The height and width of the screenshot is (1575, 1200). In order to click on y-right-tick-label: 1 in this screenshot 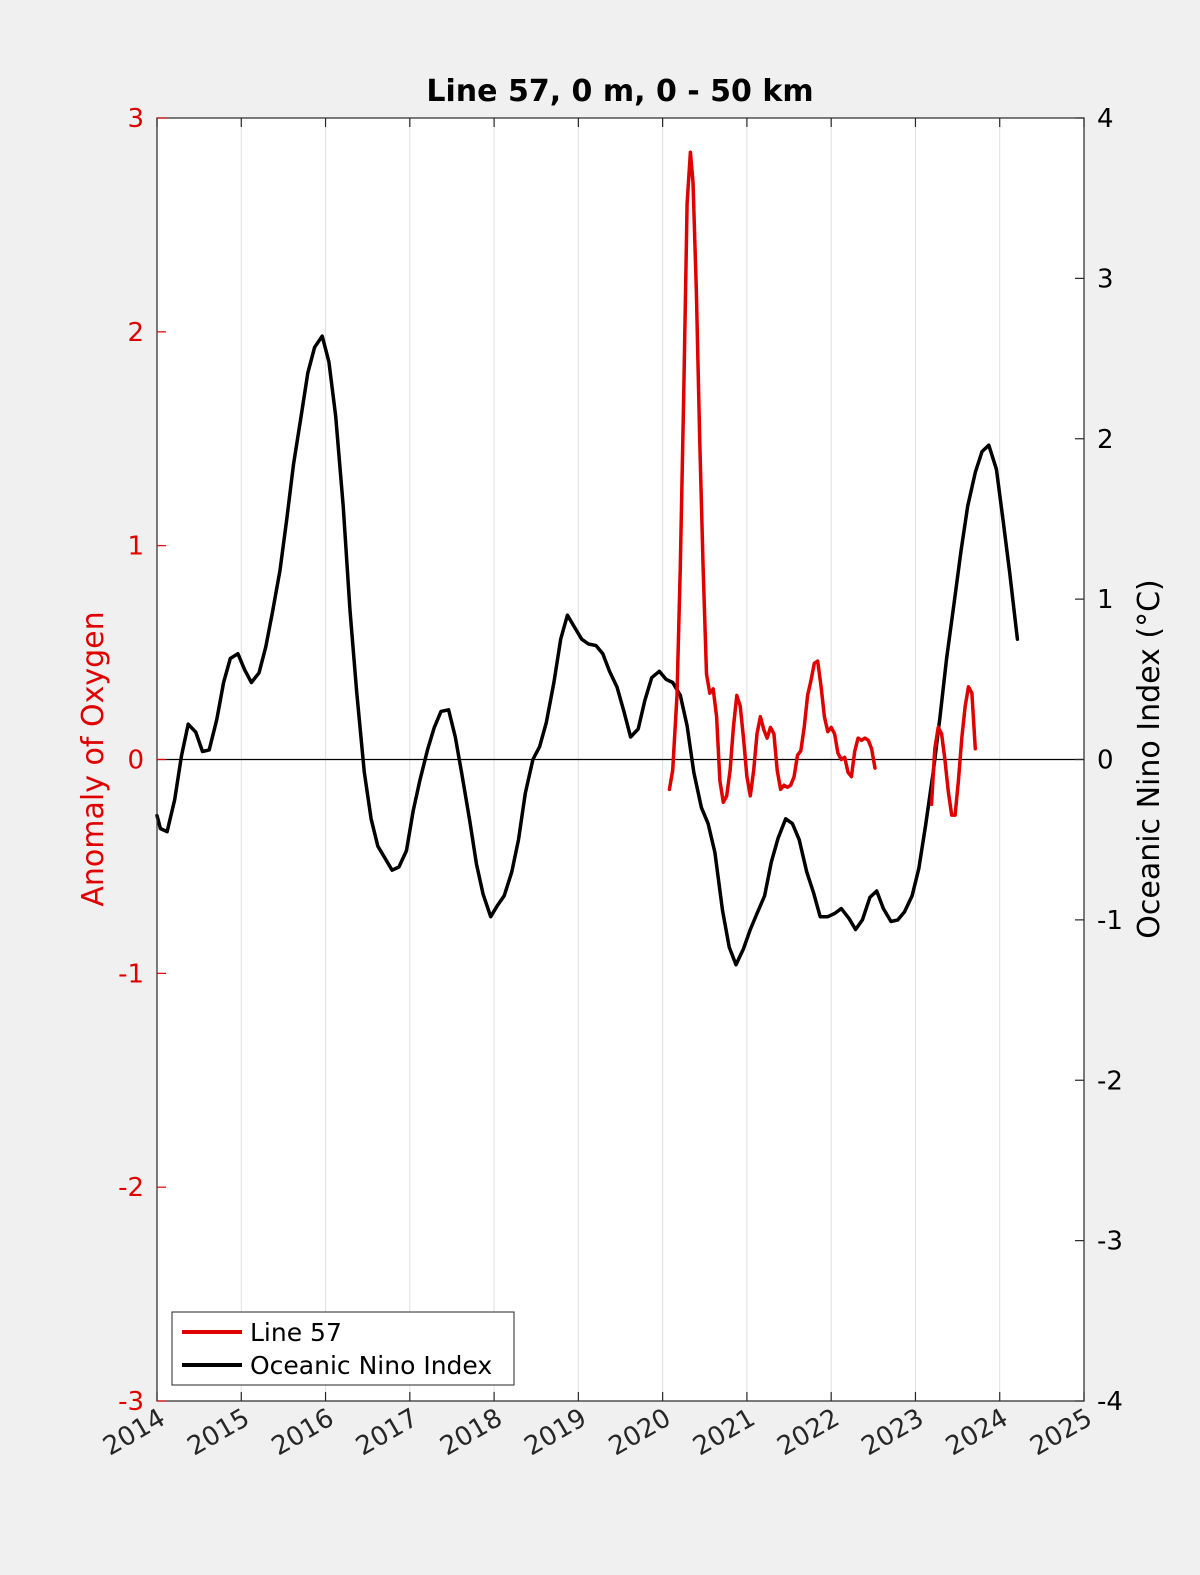, I will do `click(1105, 600)`.